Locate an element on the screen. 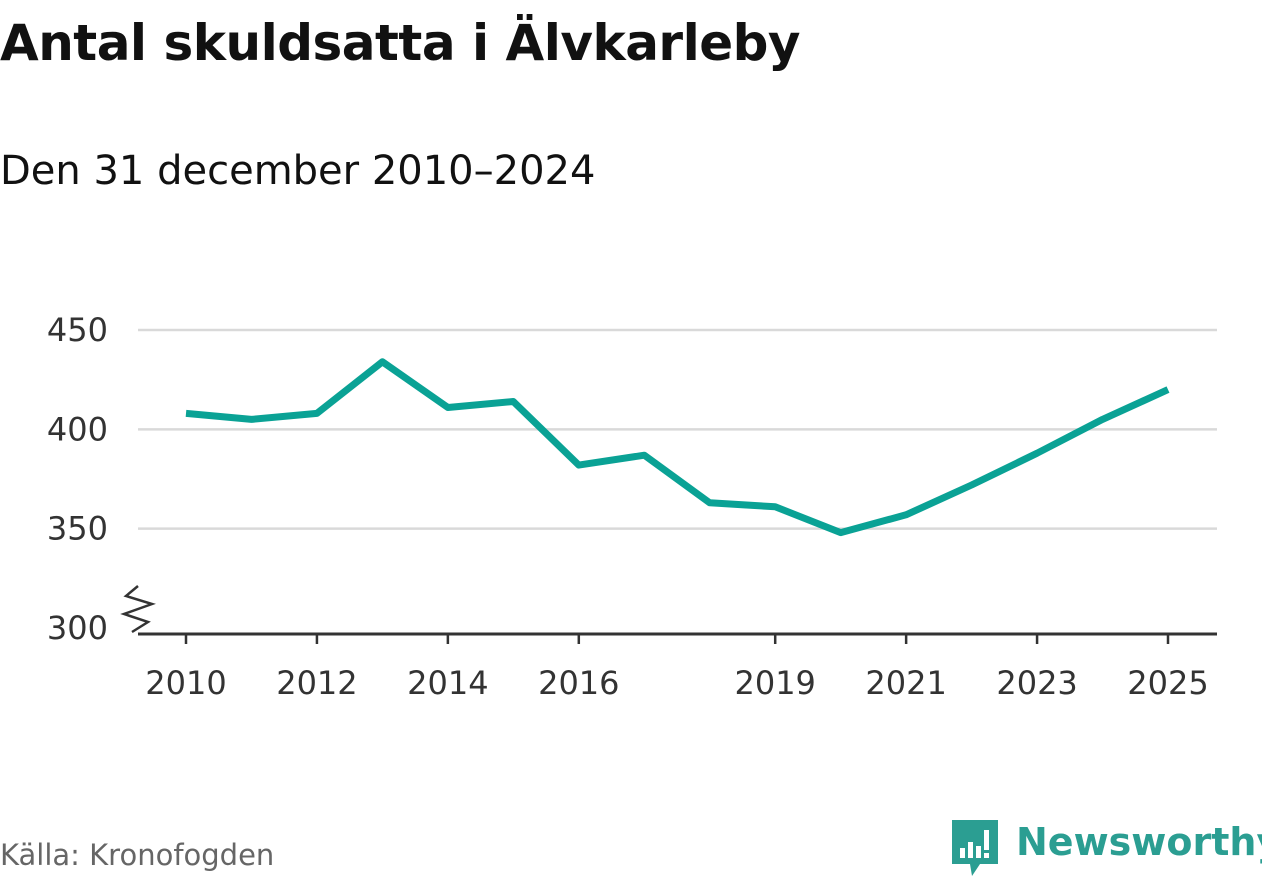 This screenshot has width=1262, height=879. x-tick-label-2025: 2025 is located at coordinates (1167, 683).